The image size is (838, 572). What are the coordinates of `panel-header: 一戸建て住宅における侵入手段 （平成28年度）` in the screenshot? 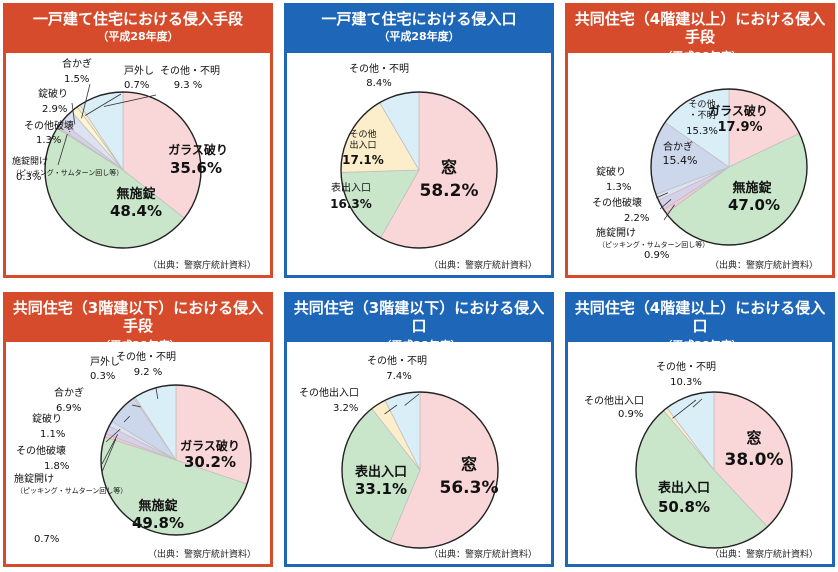 It's located at (138, 29).